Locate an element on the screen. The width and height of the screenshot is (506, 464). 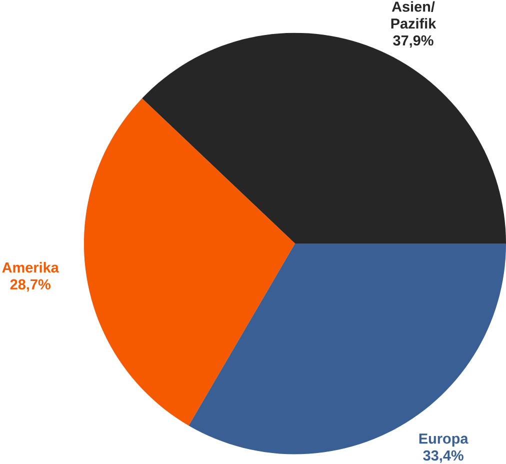
slice-label: Asien/ Pazifik is located at coordinates (413, 15).